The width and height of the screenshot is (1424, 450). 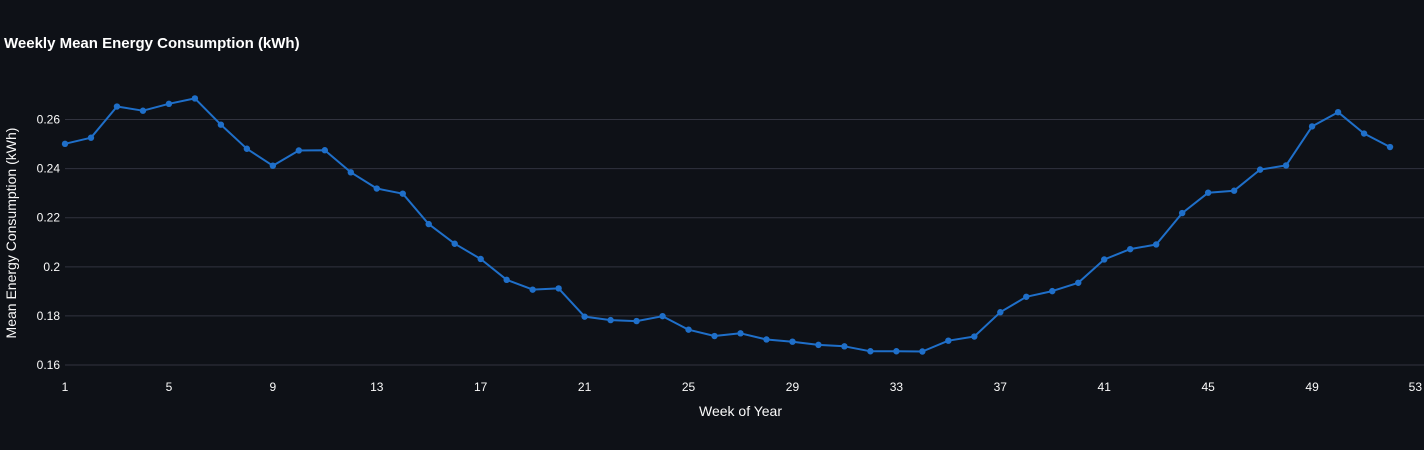 I want to click on x-tick-label: 41, so click(x=1105, y=387).